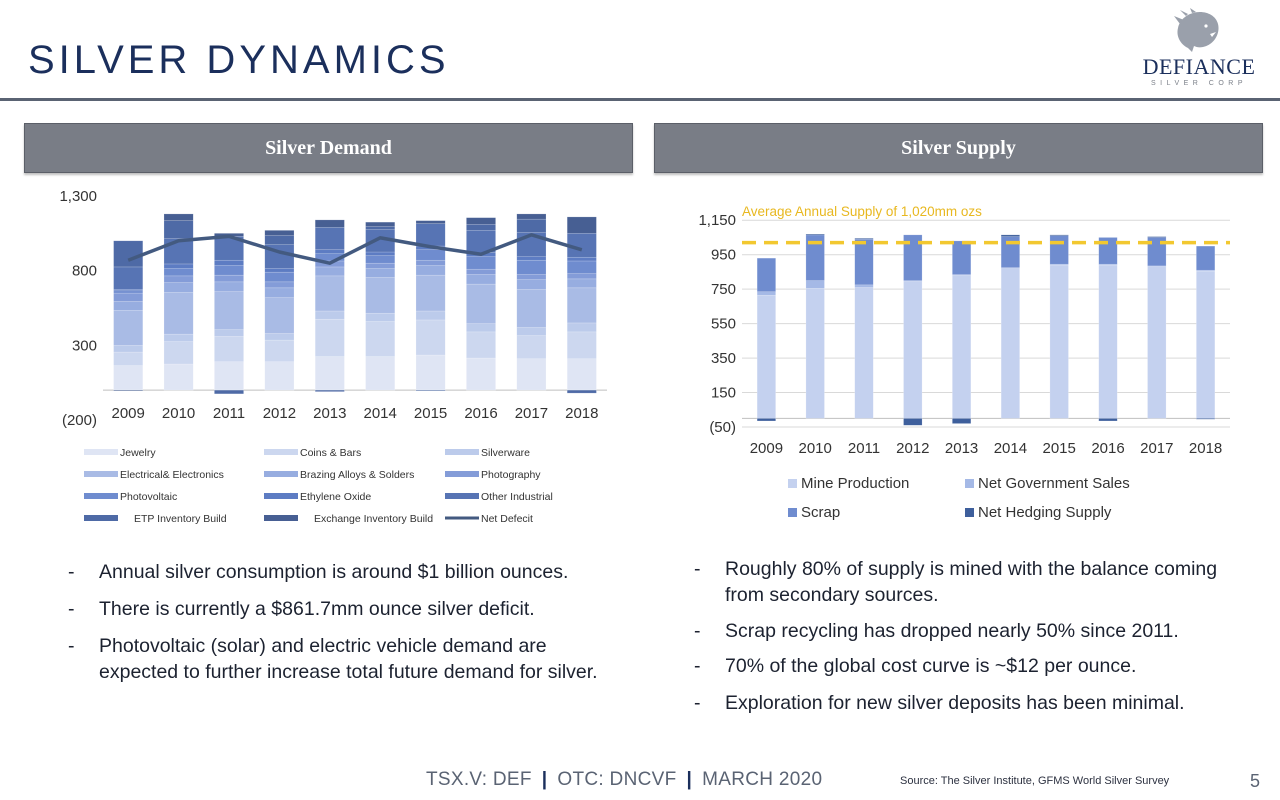 This screenshot has height=800, width=1280. I want to click on x-tick-label: 2017, so click(531, 413).